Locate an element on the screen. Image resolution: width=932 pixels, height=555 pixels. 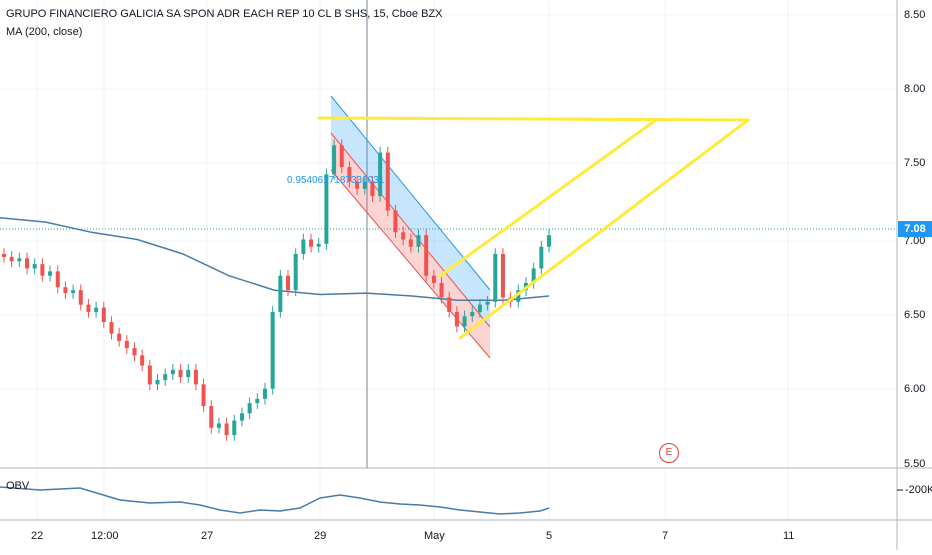
obv-axis-tick: -200K is located at coordinates (918, 490).